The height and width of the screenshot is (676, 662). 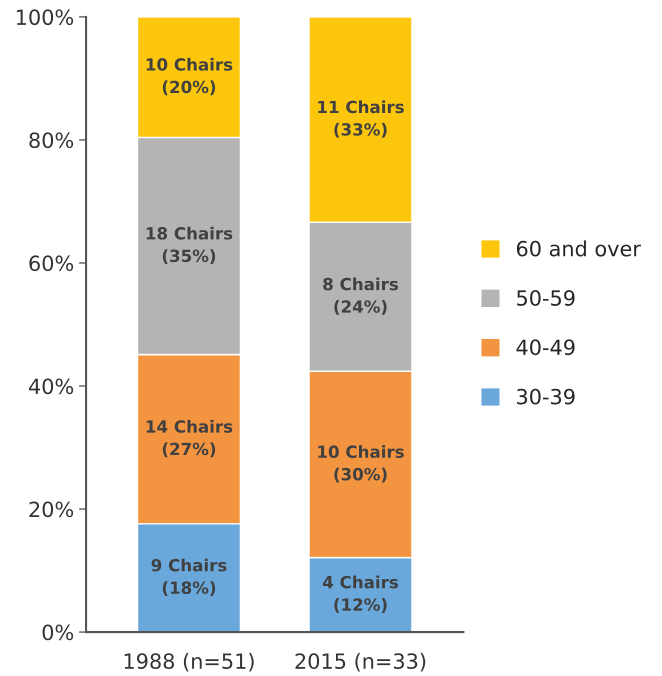 I want to click on data-label: 10 Chairs (30%), so click(x=361, y=463).